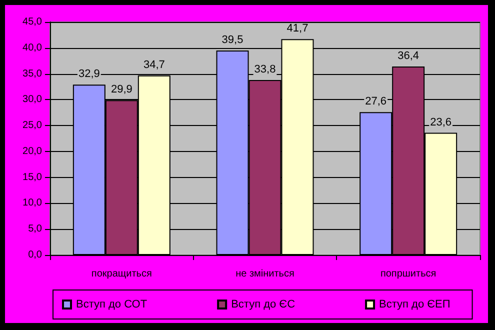 The height and width of the screenshot is (330, 495). I want to click on y-tick-label: 30,0, so click(32, 100).